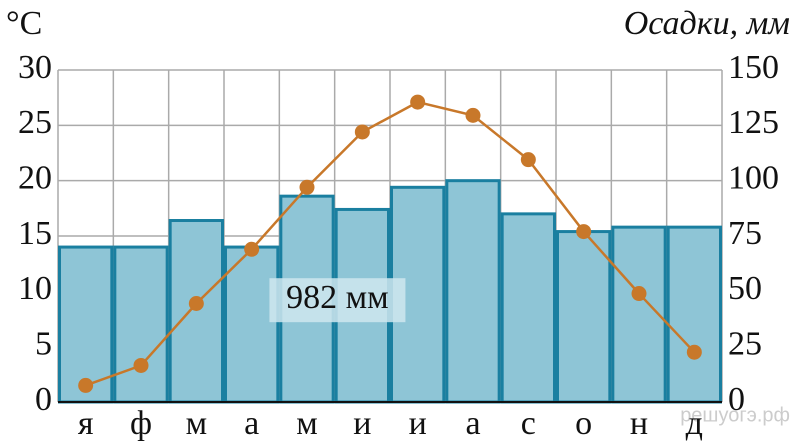  I want to click on watermark: решуогэ.рф, so click(735, 415).